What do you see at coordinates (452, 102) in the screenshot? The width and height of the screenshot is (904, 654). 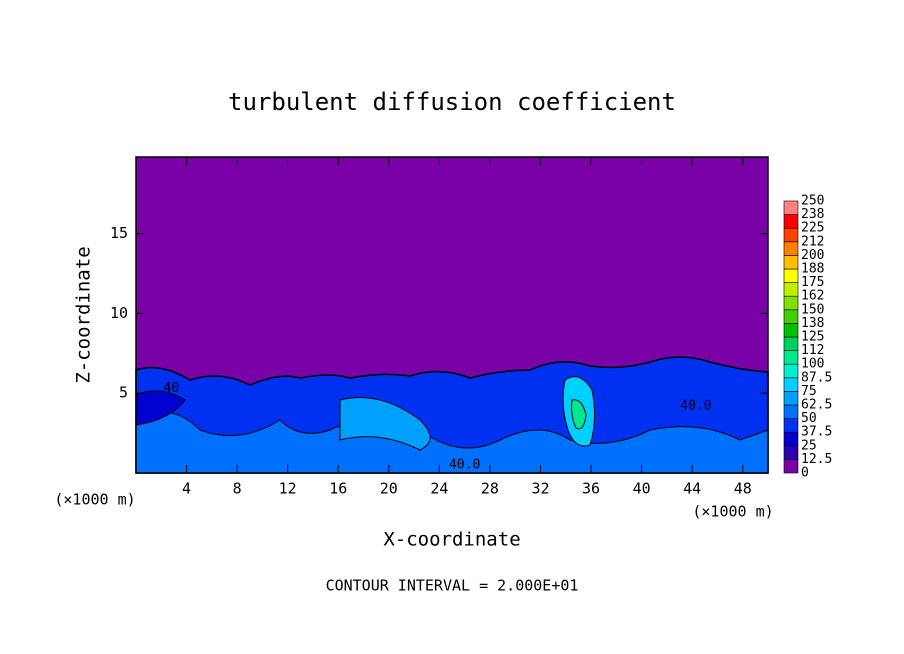 I see `chart-title: turbulent diffusion coefficient` at bounding box center [452, 102].